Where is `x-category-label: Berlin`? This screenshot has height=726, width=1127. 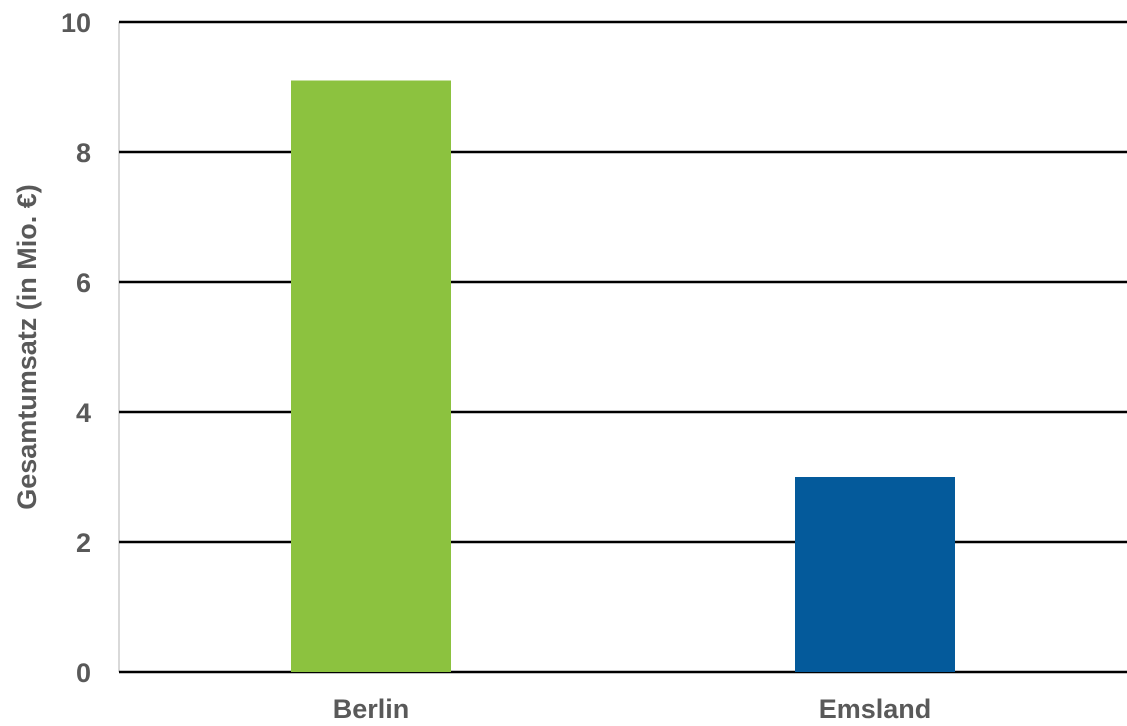
x-category-label: Berlin is located at coordinates (371, 709).